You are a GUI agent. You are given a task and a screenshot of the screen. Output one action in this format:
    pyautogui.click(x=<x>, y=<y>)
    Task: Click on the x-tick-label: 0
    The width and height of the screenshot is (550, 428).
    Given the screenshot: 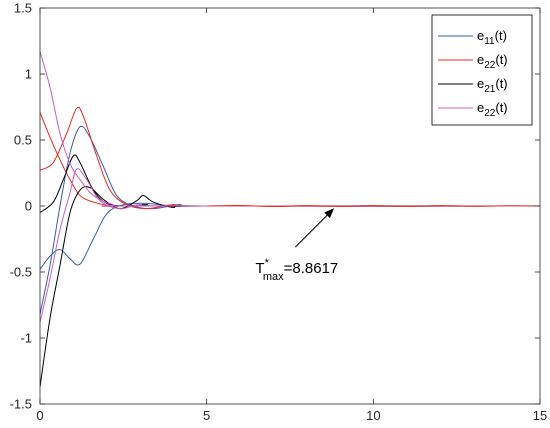 What is the action you would take?
    pyautogui.click(x=39, y=415)
    